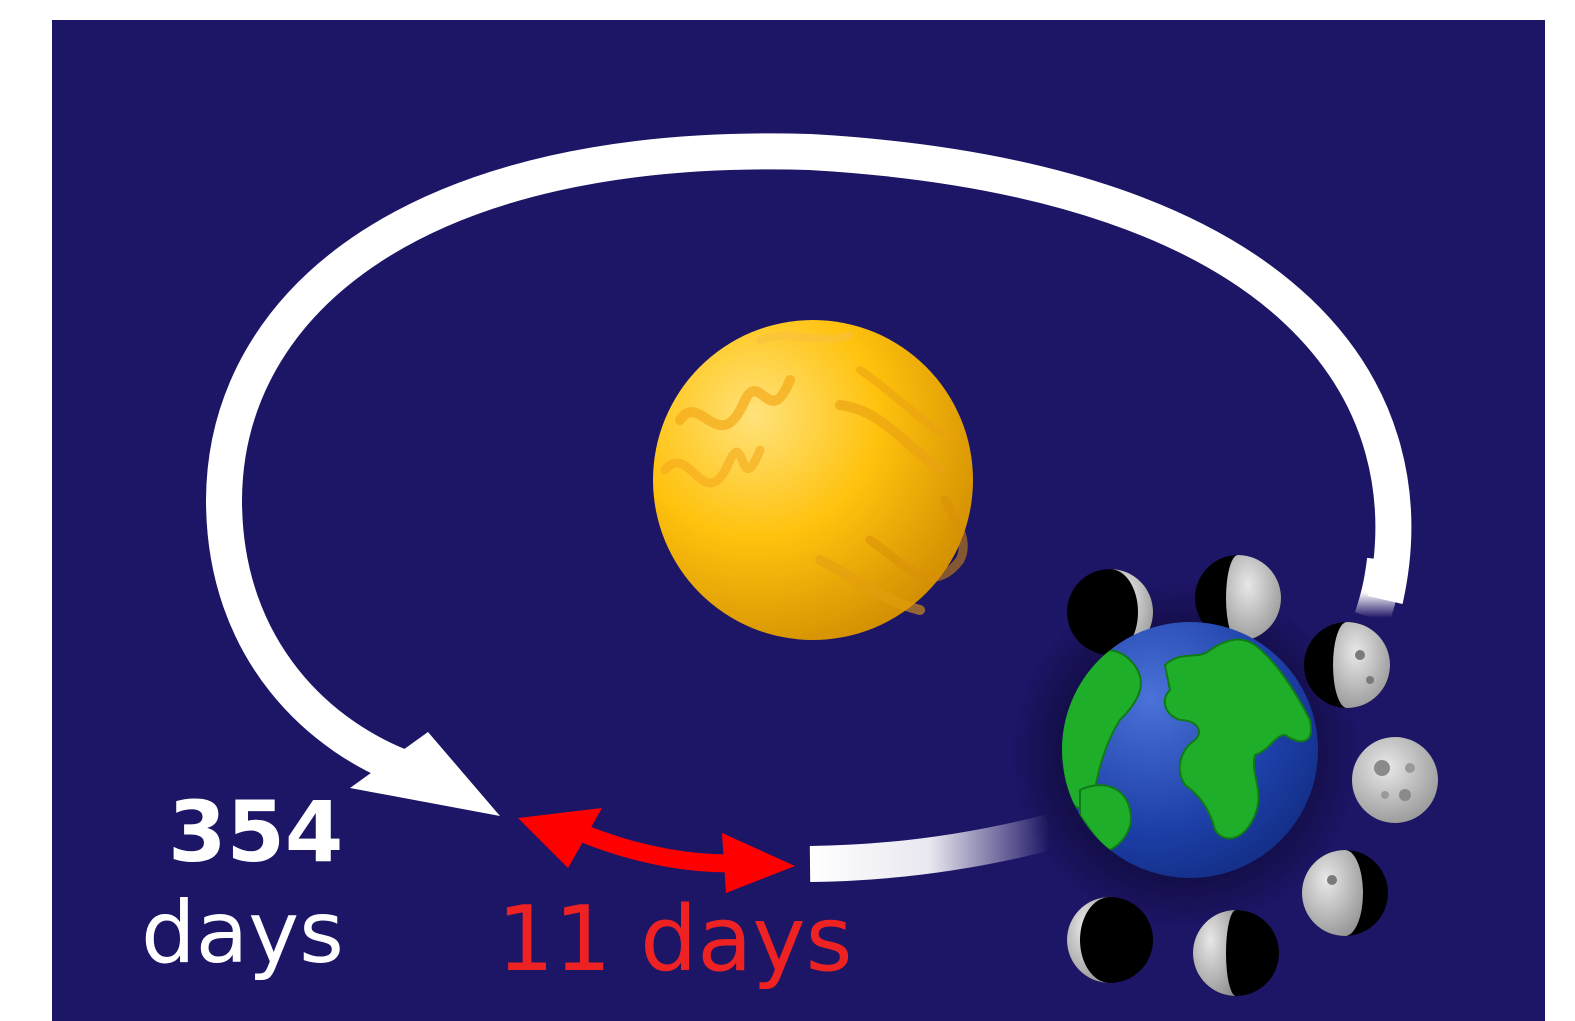 This screenshot has width=1575, height=1021. What do you see at coordinates (932, 848) in the screenshot?
I see `orbit-lower-segment` at bounding box center [932, 848].